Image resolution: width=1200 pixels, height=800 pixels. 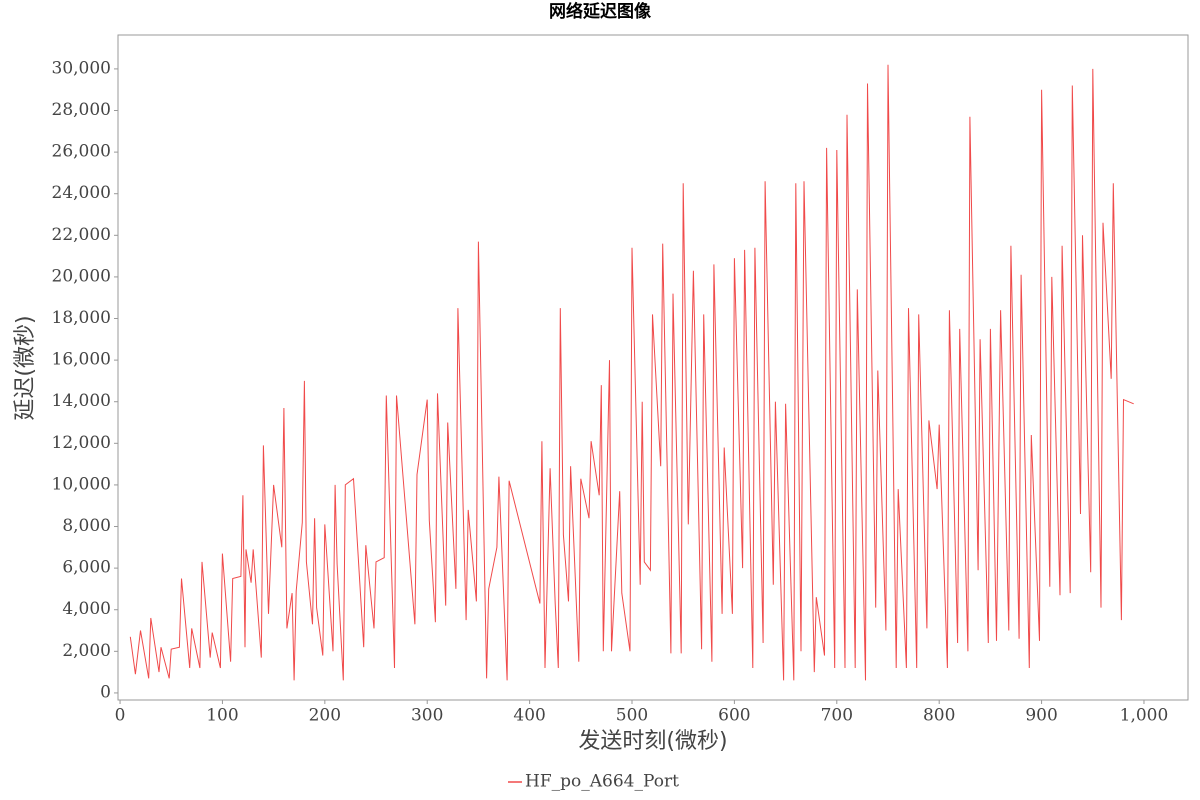 I want to click on x-tick-label: 200, so click(x=325, y=716).